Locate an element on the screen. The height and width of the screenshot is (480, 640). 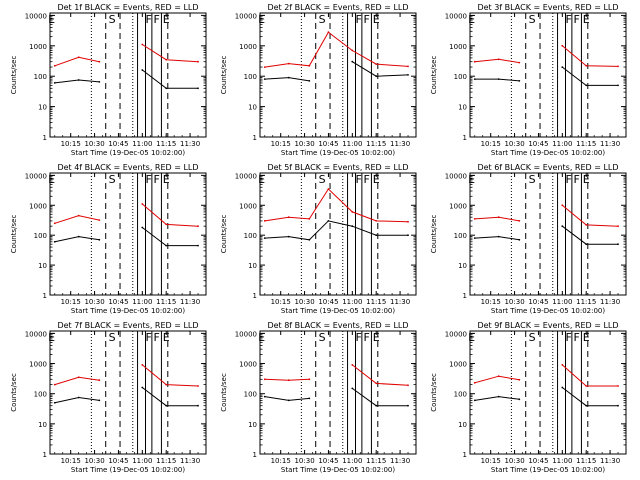
lld-series-line is located at coordinates (546, 215).